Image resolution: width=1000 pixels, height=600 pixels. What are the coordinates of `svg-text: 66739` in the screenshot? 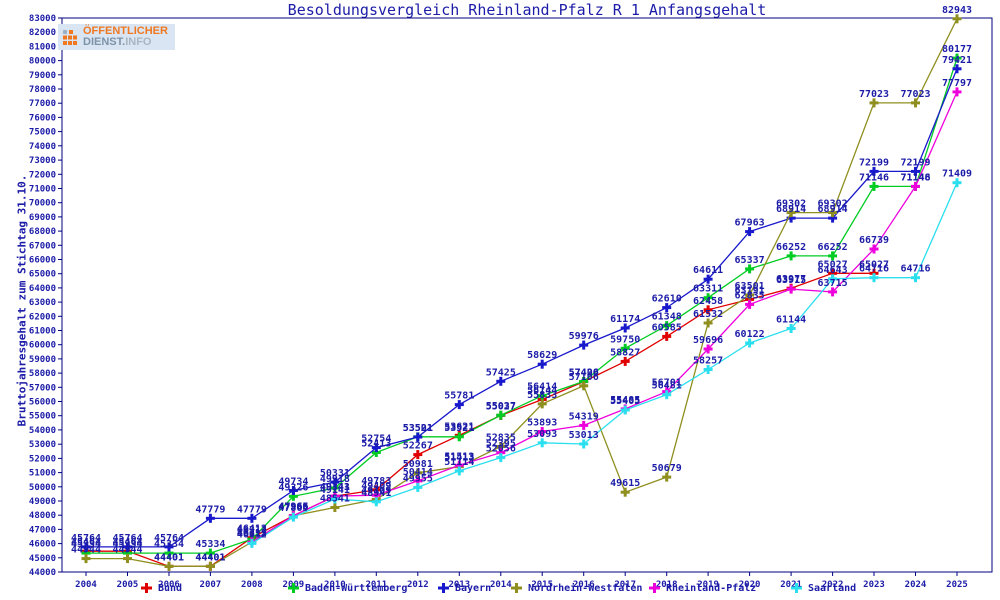 It's located at (874, 240).